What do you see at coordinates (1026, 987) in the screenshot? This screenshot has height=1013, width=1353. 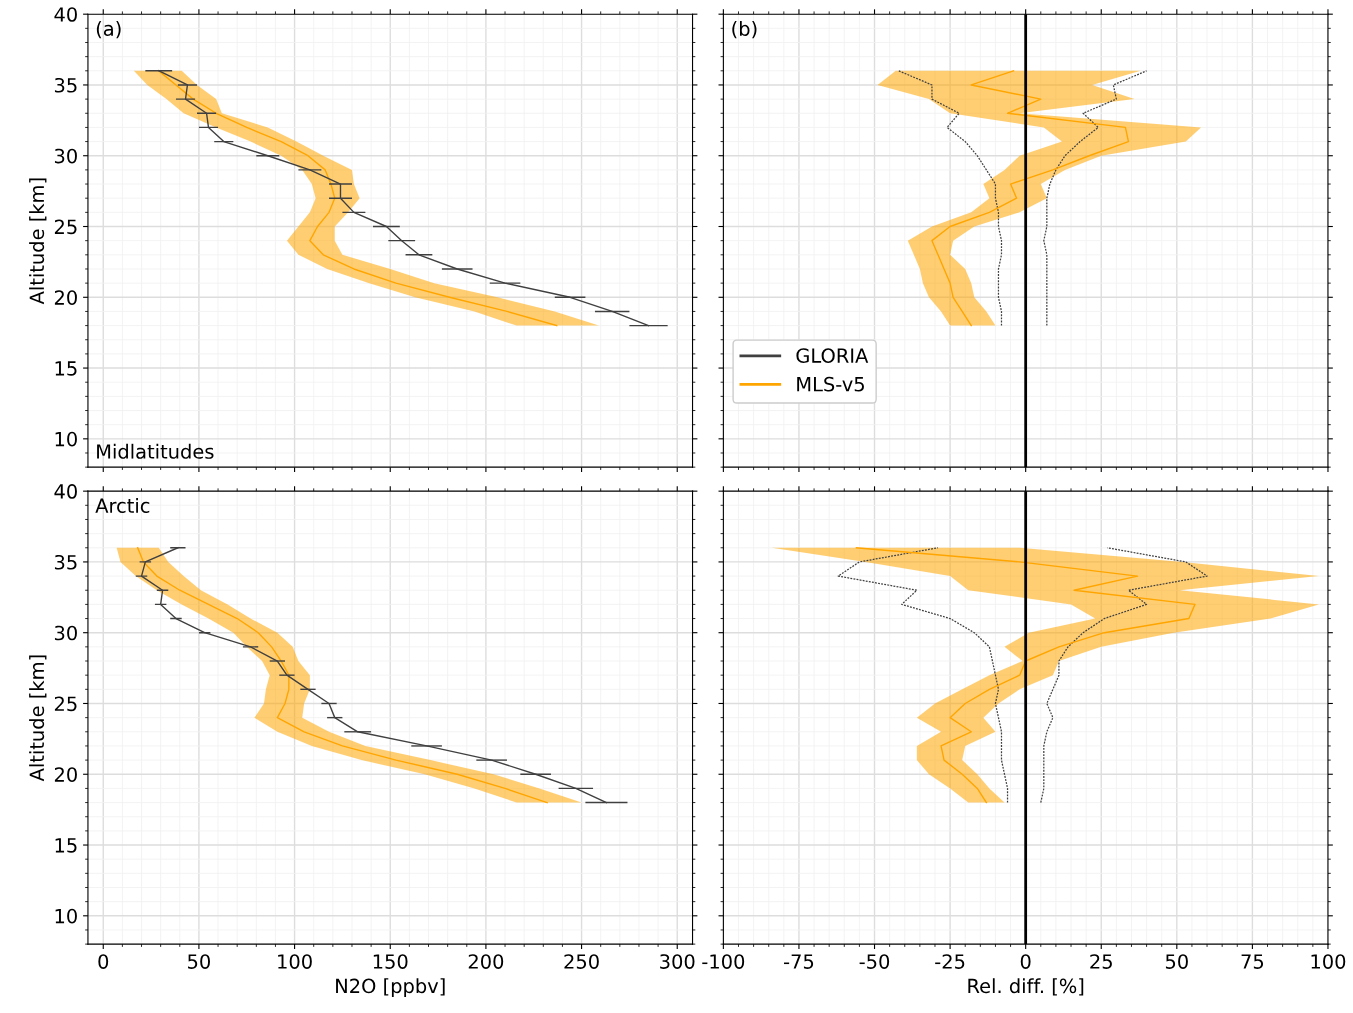 I see `x-axis-title: Rel. diff. [%]` at bounding box center [1026, 987].